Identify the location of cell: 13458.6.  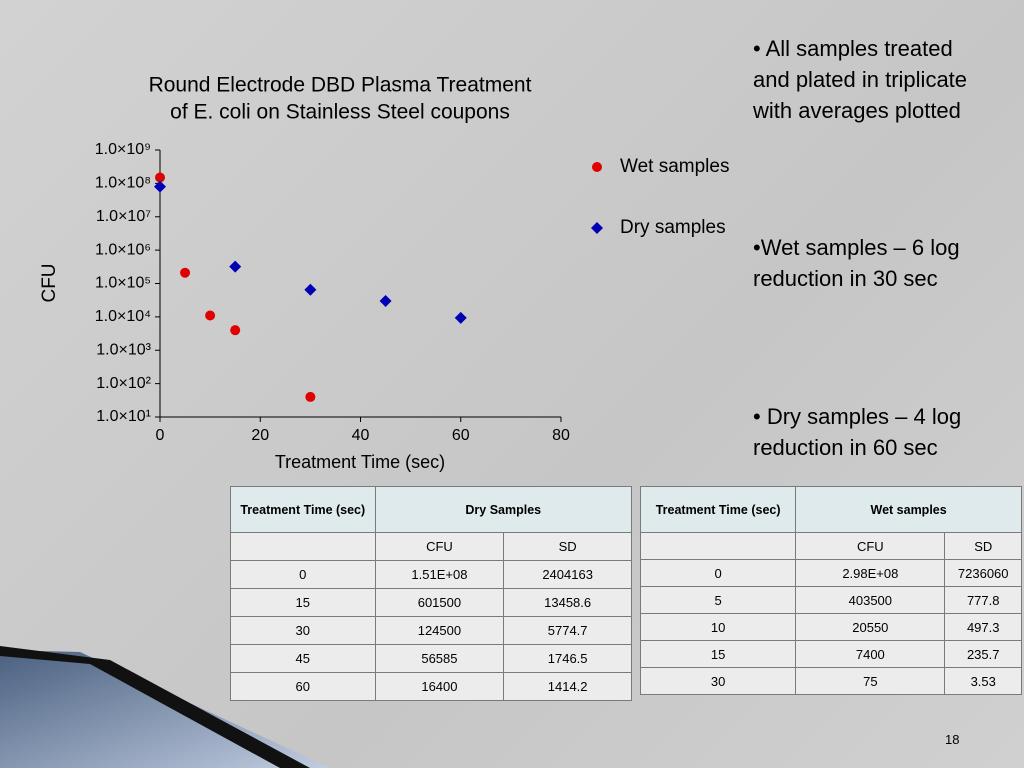
(567, 602).